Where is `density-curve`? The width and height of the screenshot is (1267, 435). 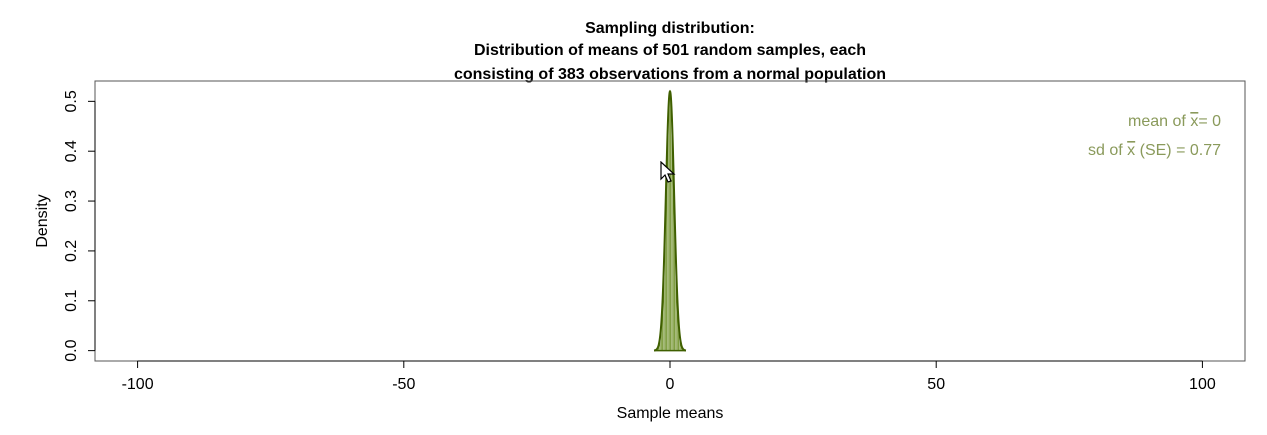 density-curve is located at coordinates (670, 220).